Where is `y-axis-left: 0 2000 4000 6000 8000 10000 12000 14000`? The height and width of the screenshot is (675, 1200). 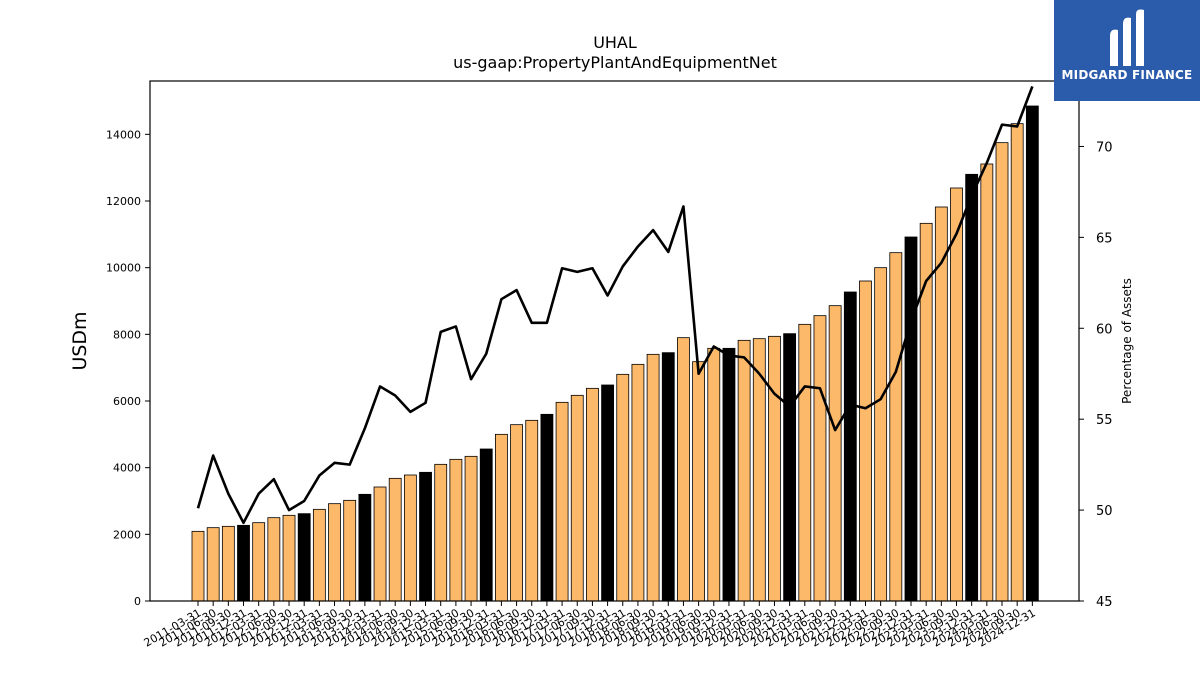
y-axis-left: 0 2000 4000 6000 8000 10000 12000 14000 is located at coordinates (128, 368).